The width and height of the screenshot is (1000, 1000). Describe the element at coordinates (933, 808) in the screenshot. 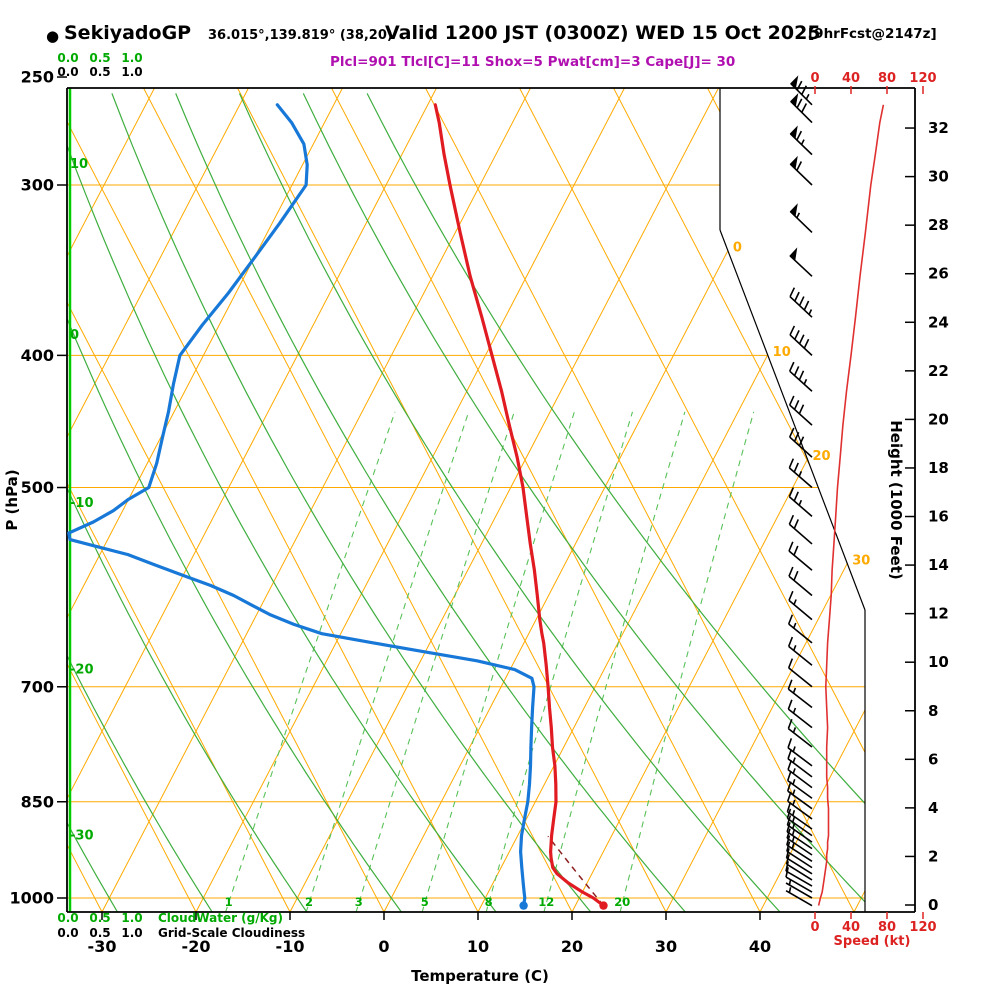

I see `height-tick-label: 4` at that location.